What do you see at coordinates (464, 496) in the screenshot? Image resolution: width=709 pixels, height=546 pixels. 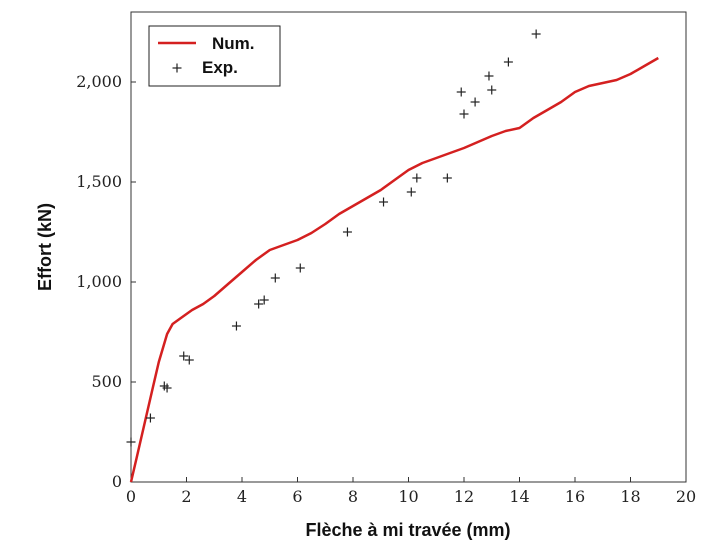 I see `x-tick-label: 12` at bounding box center [464, 496].